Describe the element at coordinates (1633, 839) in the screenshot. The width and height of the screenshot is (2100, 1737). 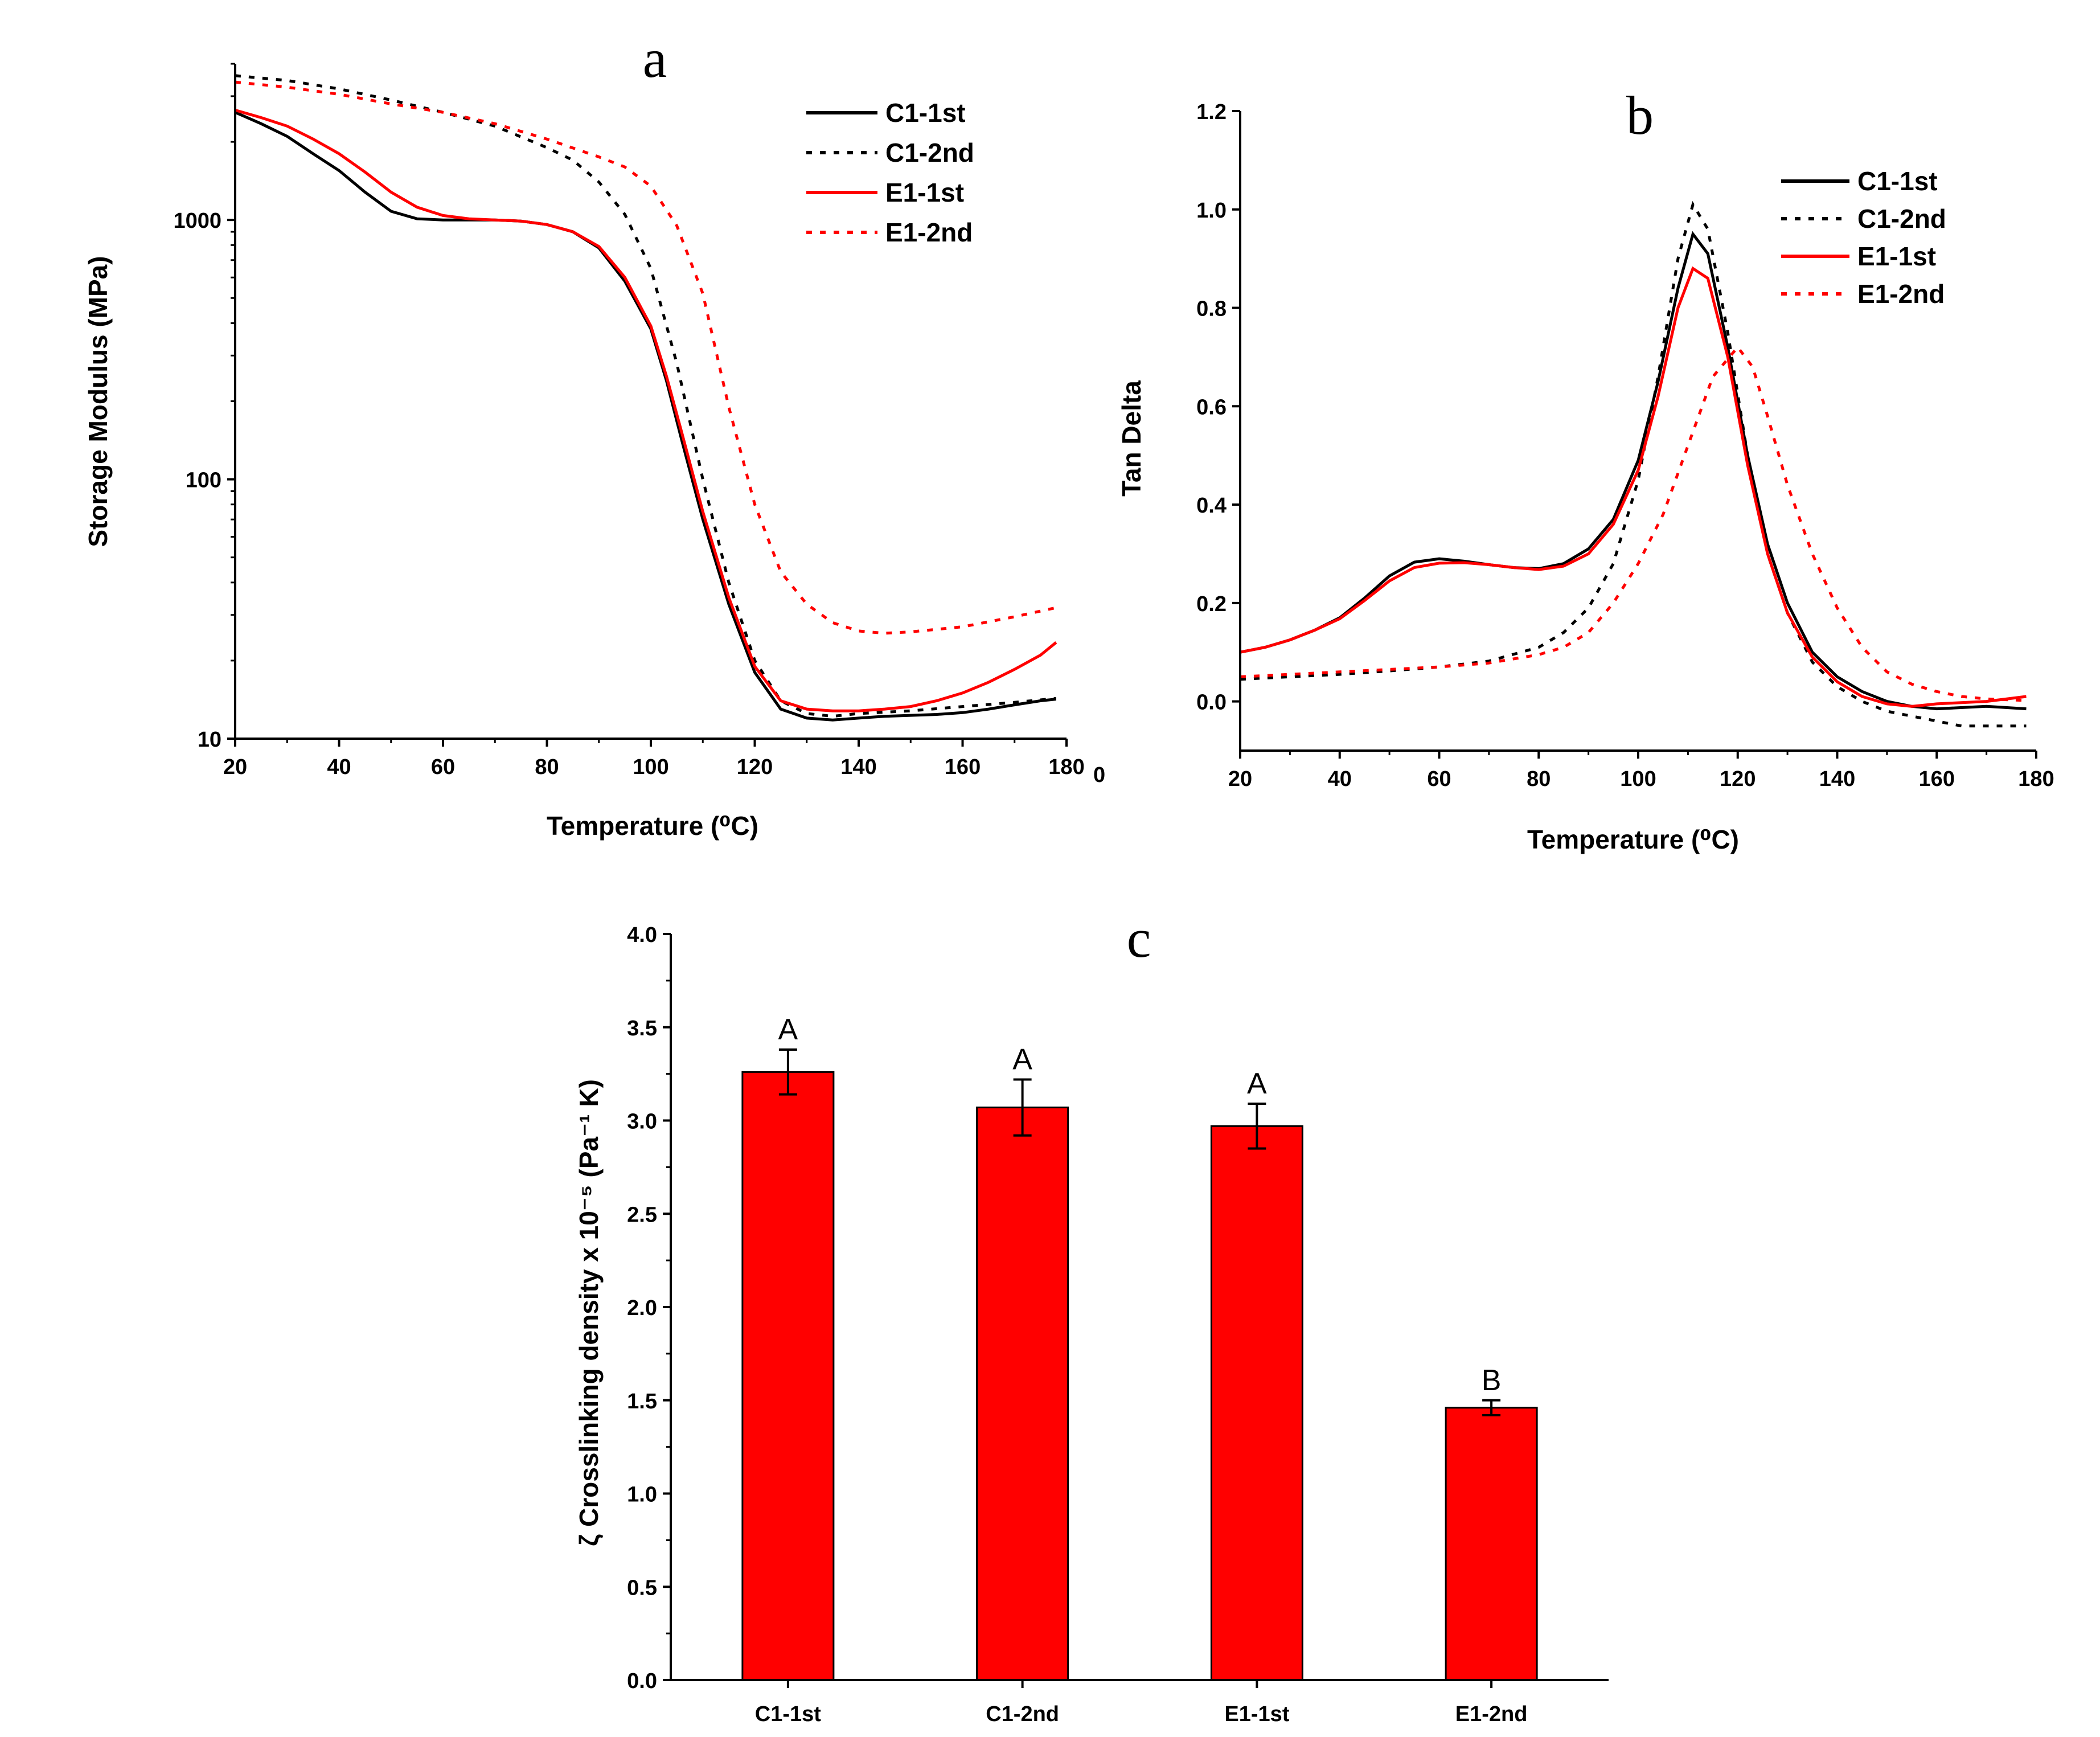
I see `panel-b-x-axis-label: Temperature (⁰C)` at that location.